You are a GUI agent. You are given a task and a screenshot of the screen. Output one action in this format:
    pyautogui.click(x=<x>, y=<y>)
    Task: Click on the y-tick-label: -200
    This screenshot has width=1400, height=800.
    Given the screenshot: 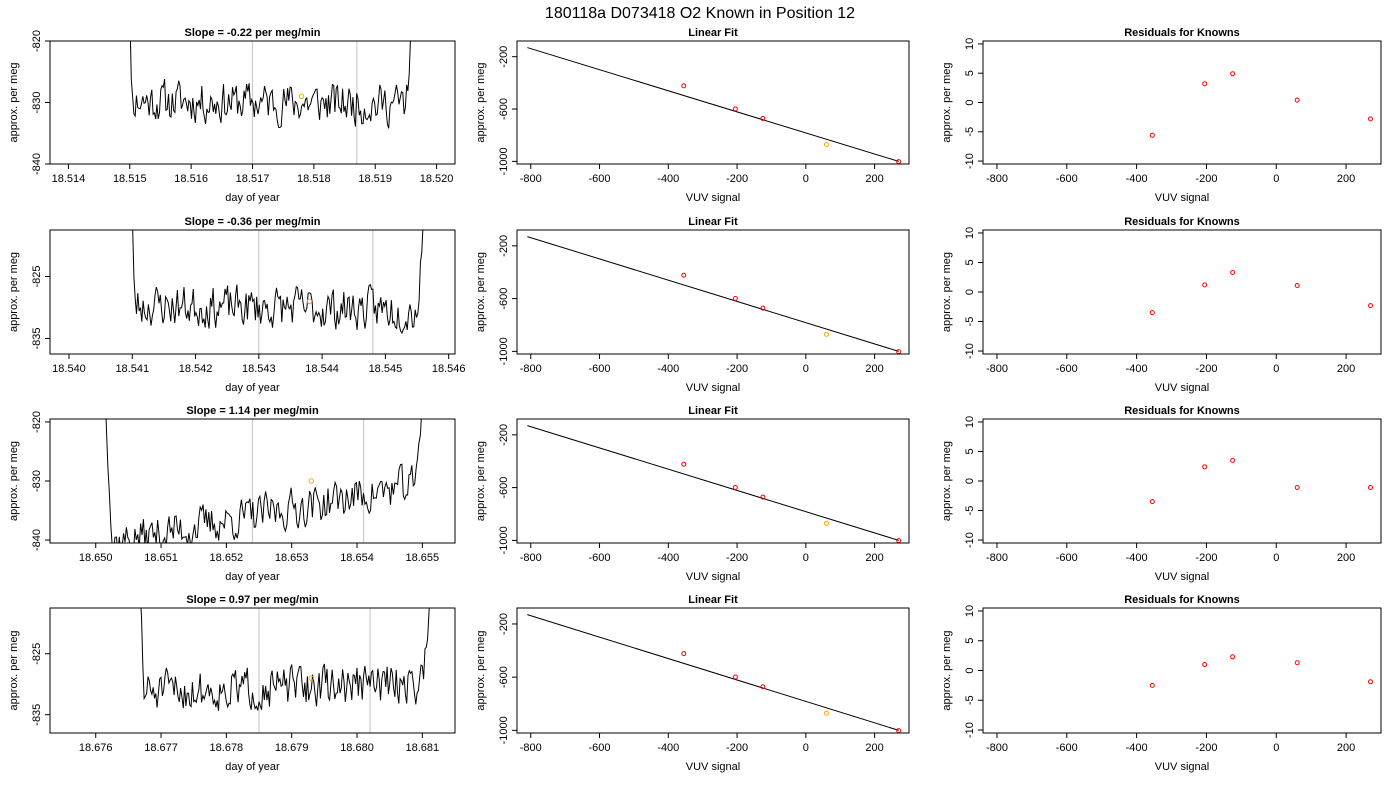 What is the action you would take?
    pyautogui.click(x=504, y=624)
    